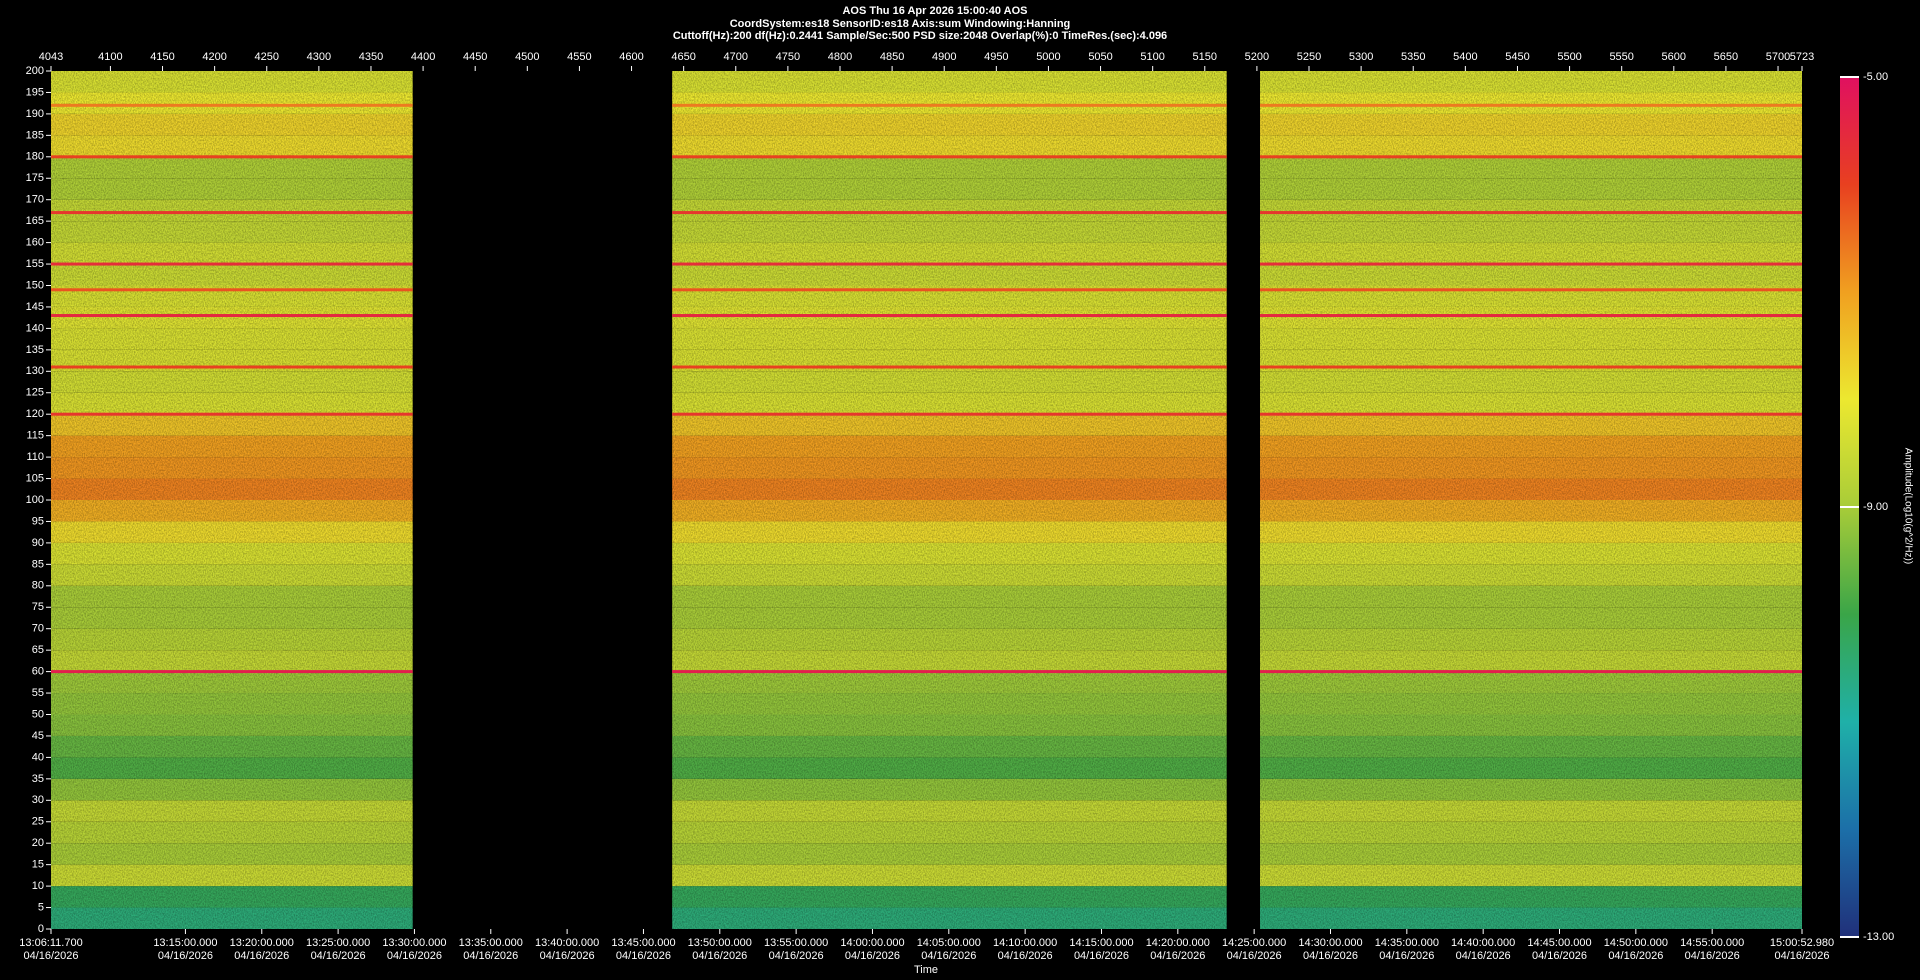 This screenshot has width=1920, height=980. I want to click on y-tick-label: 120, so click(35, 414).